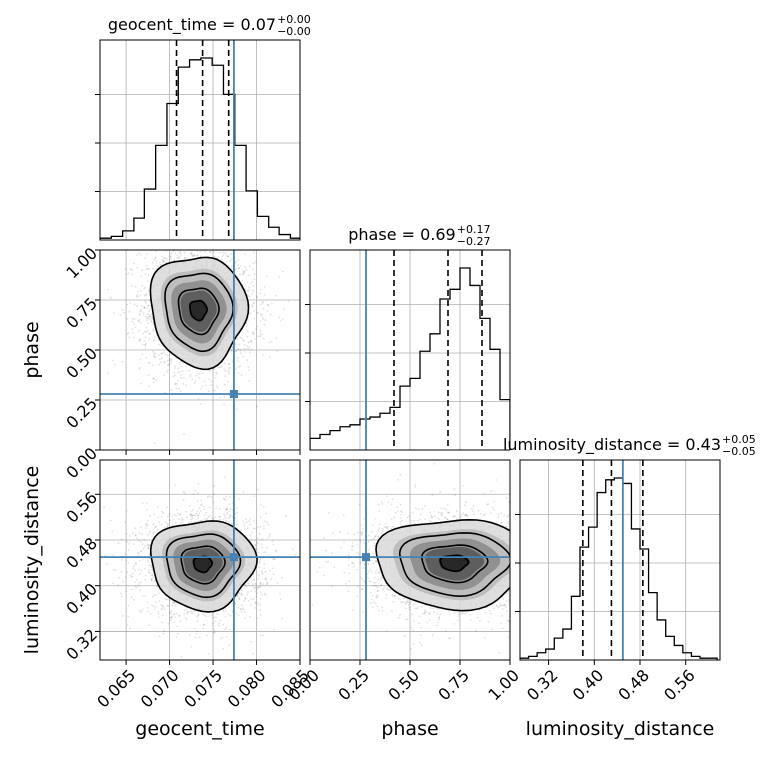 This screenshot has height=760, width=760. I want to click on histogram-step-phase, so click(410, 358).